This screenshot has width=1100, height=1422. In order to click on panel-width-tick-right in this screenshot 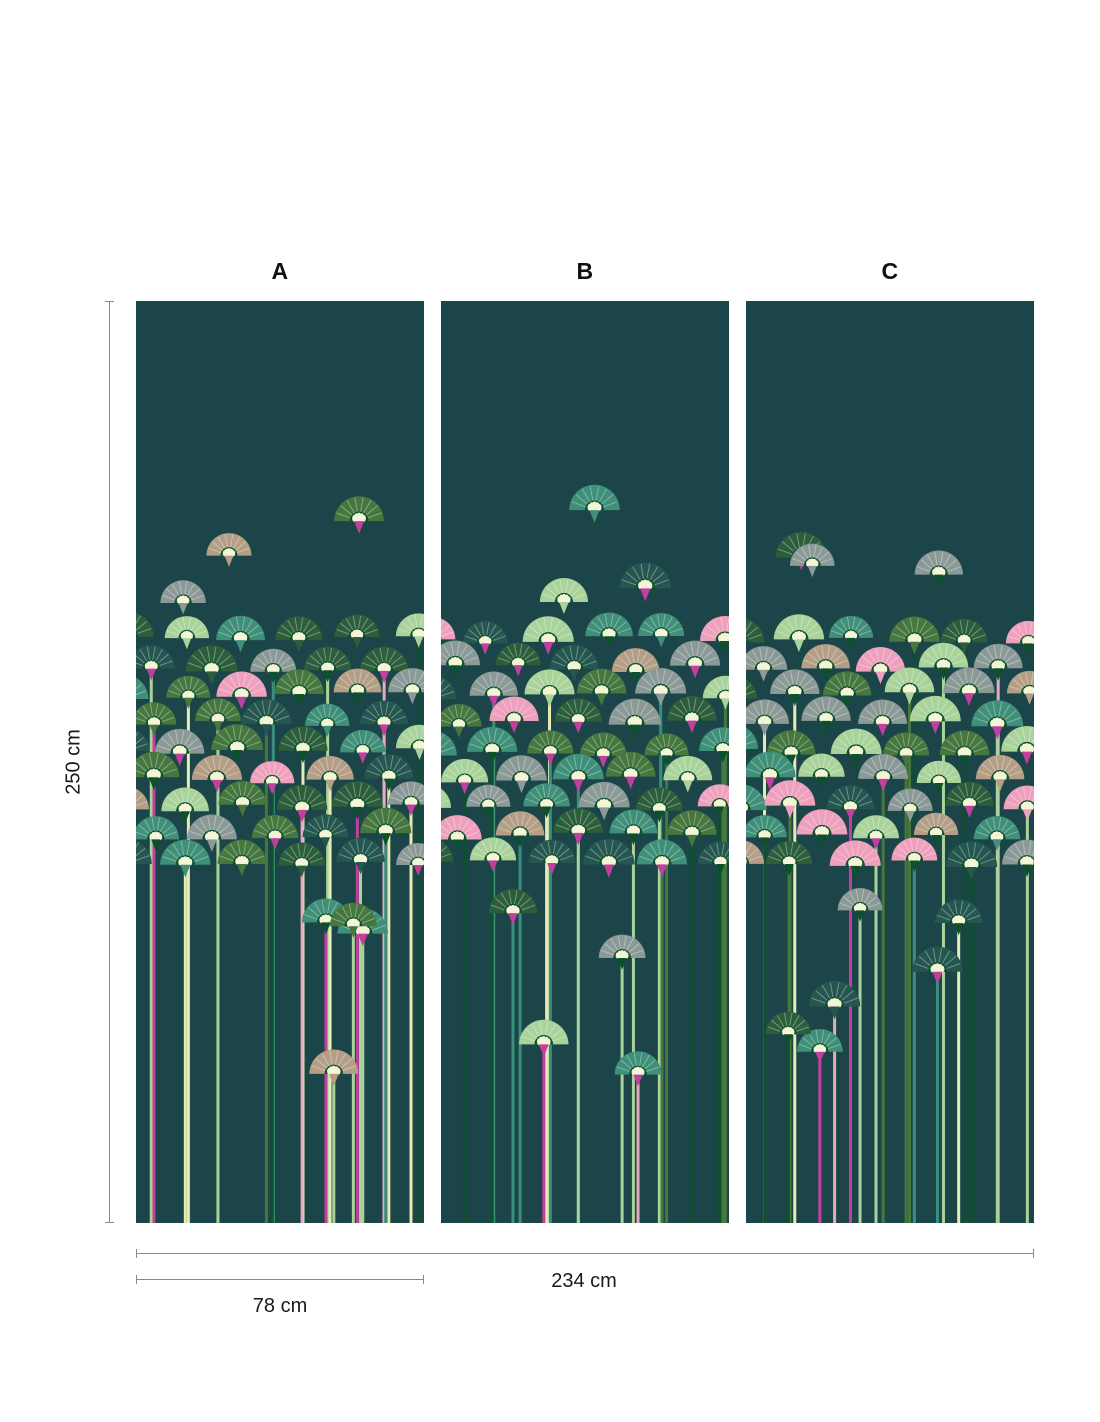, I will do `click(423, 1279)`.